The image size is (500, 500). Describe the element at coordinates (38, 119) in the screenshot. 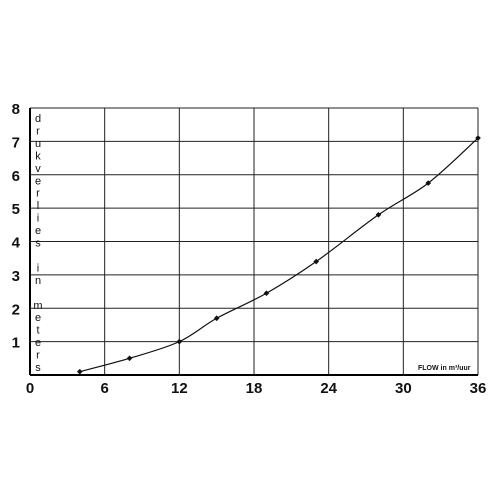

I see `y-axis-label-char: d` at that location.